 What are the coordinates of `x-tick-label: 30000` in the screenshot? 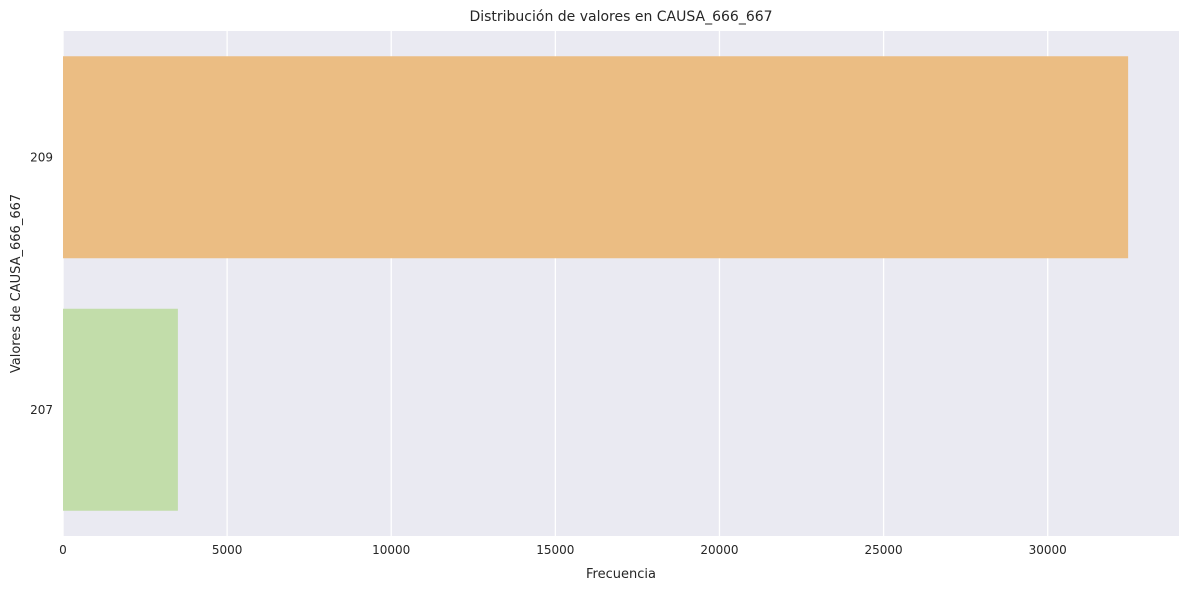 It's located at (1048, 550).